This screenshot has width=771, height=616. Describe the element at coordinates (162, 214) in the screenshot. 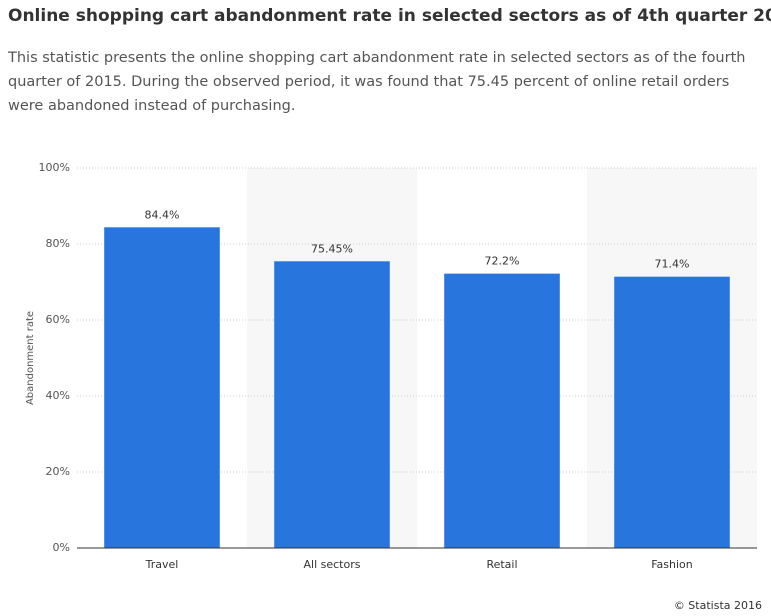

I see `value-label: 84.4%` at that location.